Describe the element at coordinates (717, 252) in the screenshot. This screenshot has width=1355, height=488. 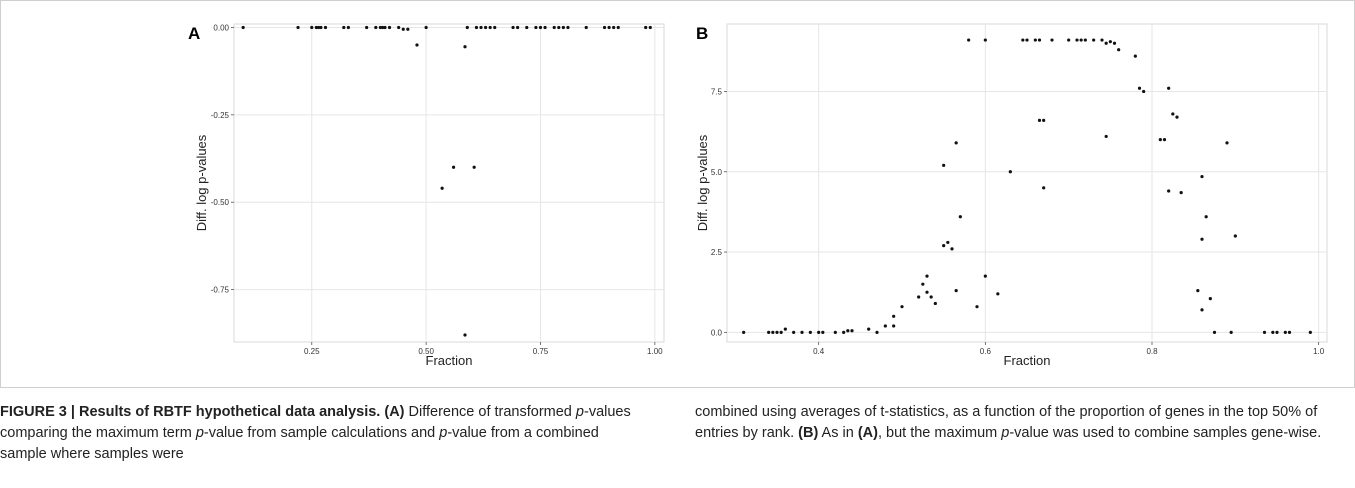
I see `y-tick-label: 2.5` at that location.